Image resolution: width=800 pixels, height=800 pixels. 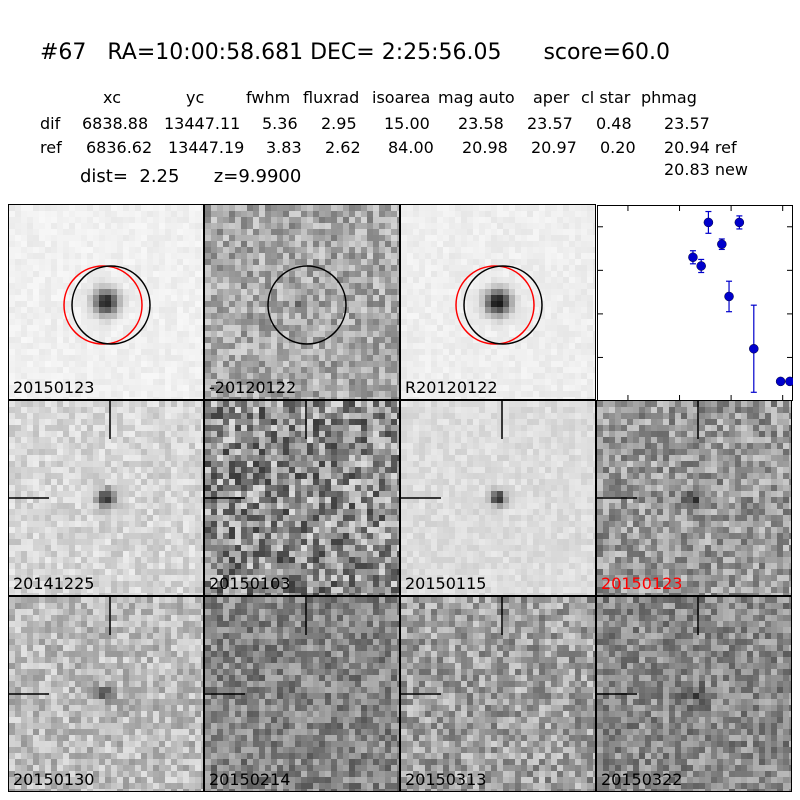 What do you see at coordinates (339, 123) in the screenshot?
I see `table-cell: 2.95` at bounding box center [339, 123].